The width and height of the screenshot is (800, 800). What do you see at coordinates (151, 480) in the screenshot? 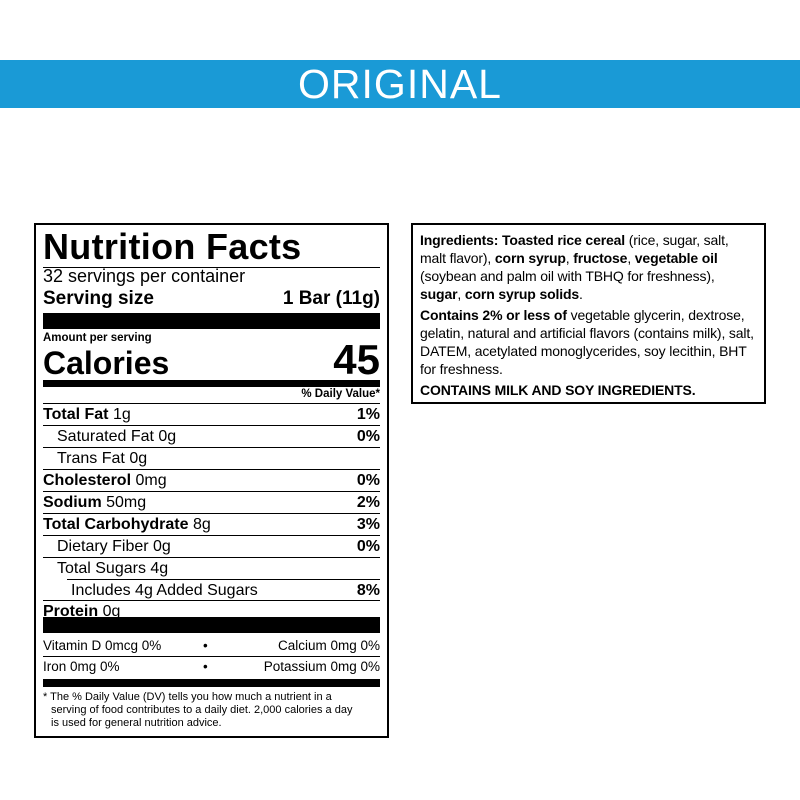
I see `nutrient-amount: 0mg` at bounding box center [151, 480].